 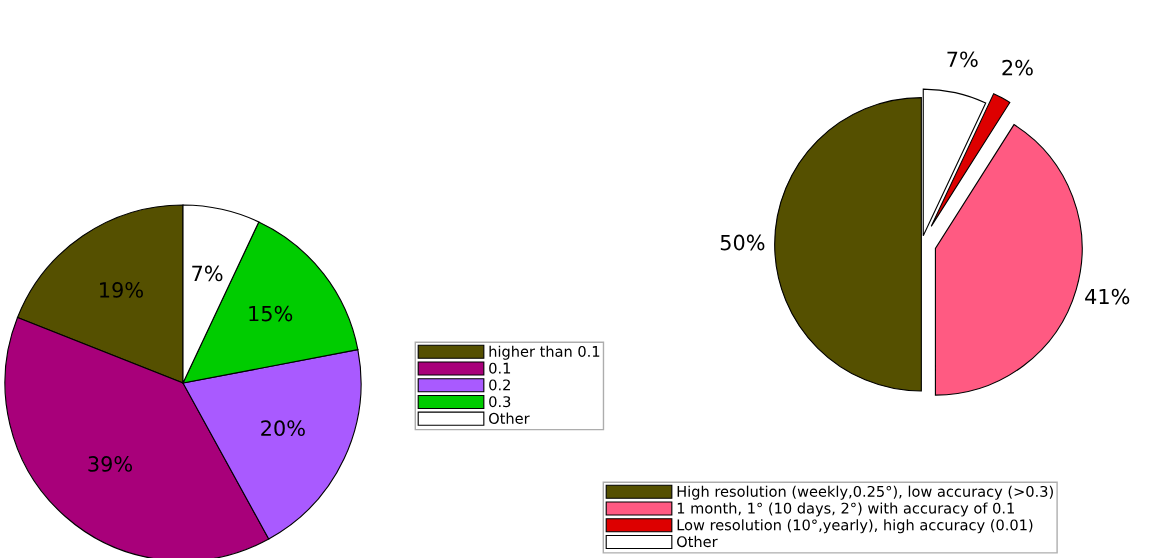 I want to click on legend-label: High resolution (weekly,0.25°), low accuracy (>0.3), so click(x=865, y=492).